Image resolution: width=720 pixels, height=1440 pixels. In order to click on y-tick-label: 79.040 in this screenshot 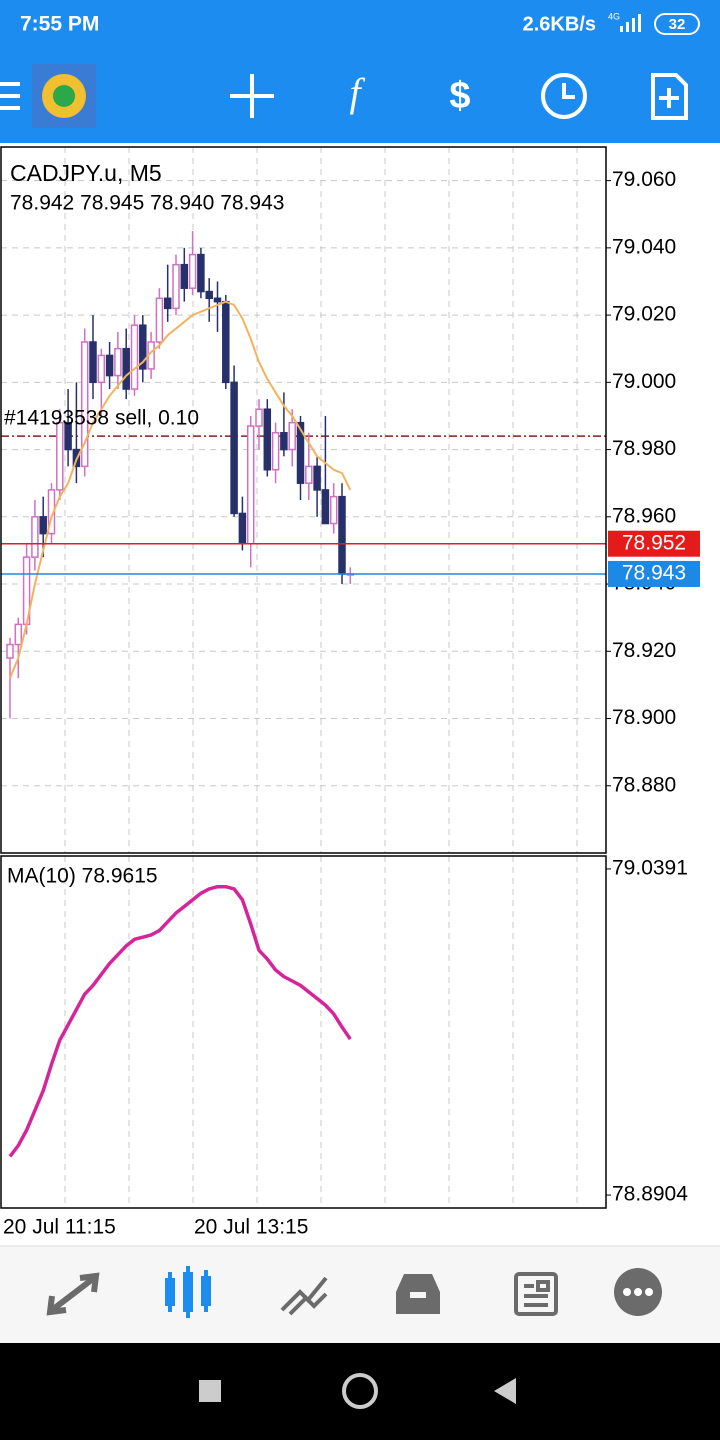, I will do `click(644, 246)`.